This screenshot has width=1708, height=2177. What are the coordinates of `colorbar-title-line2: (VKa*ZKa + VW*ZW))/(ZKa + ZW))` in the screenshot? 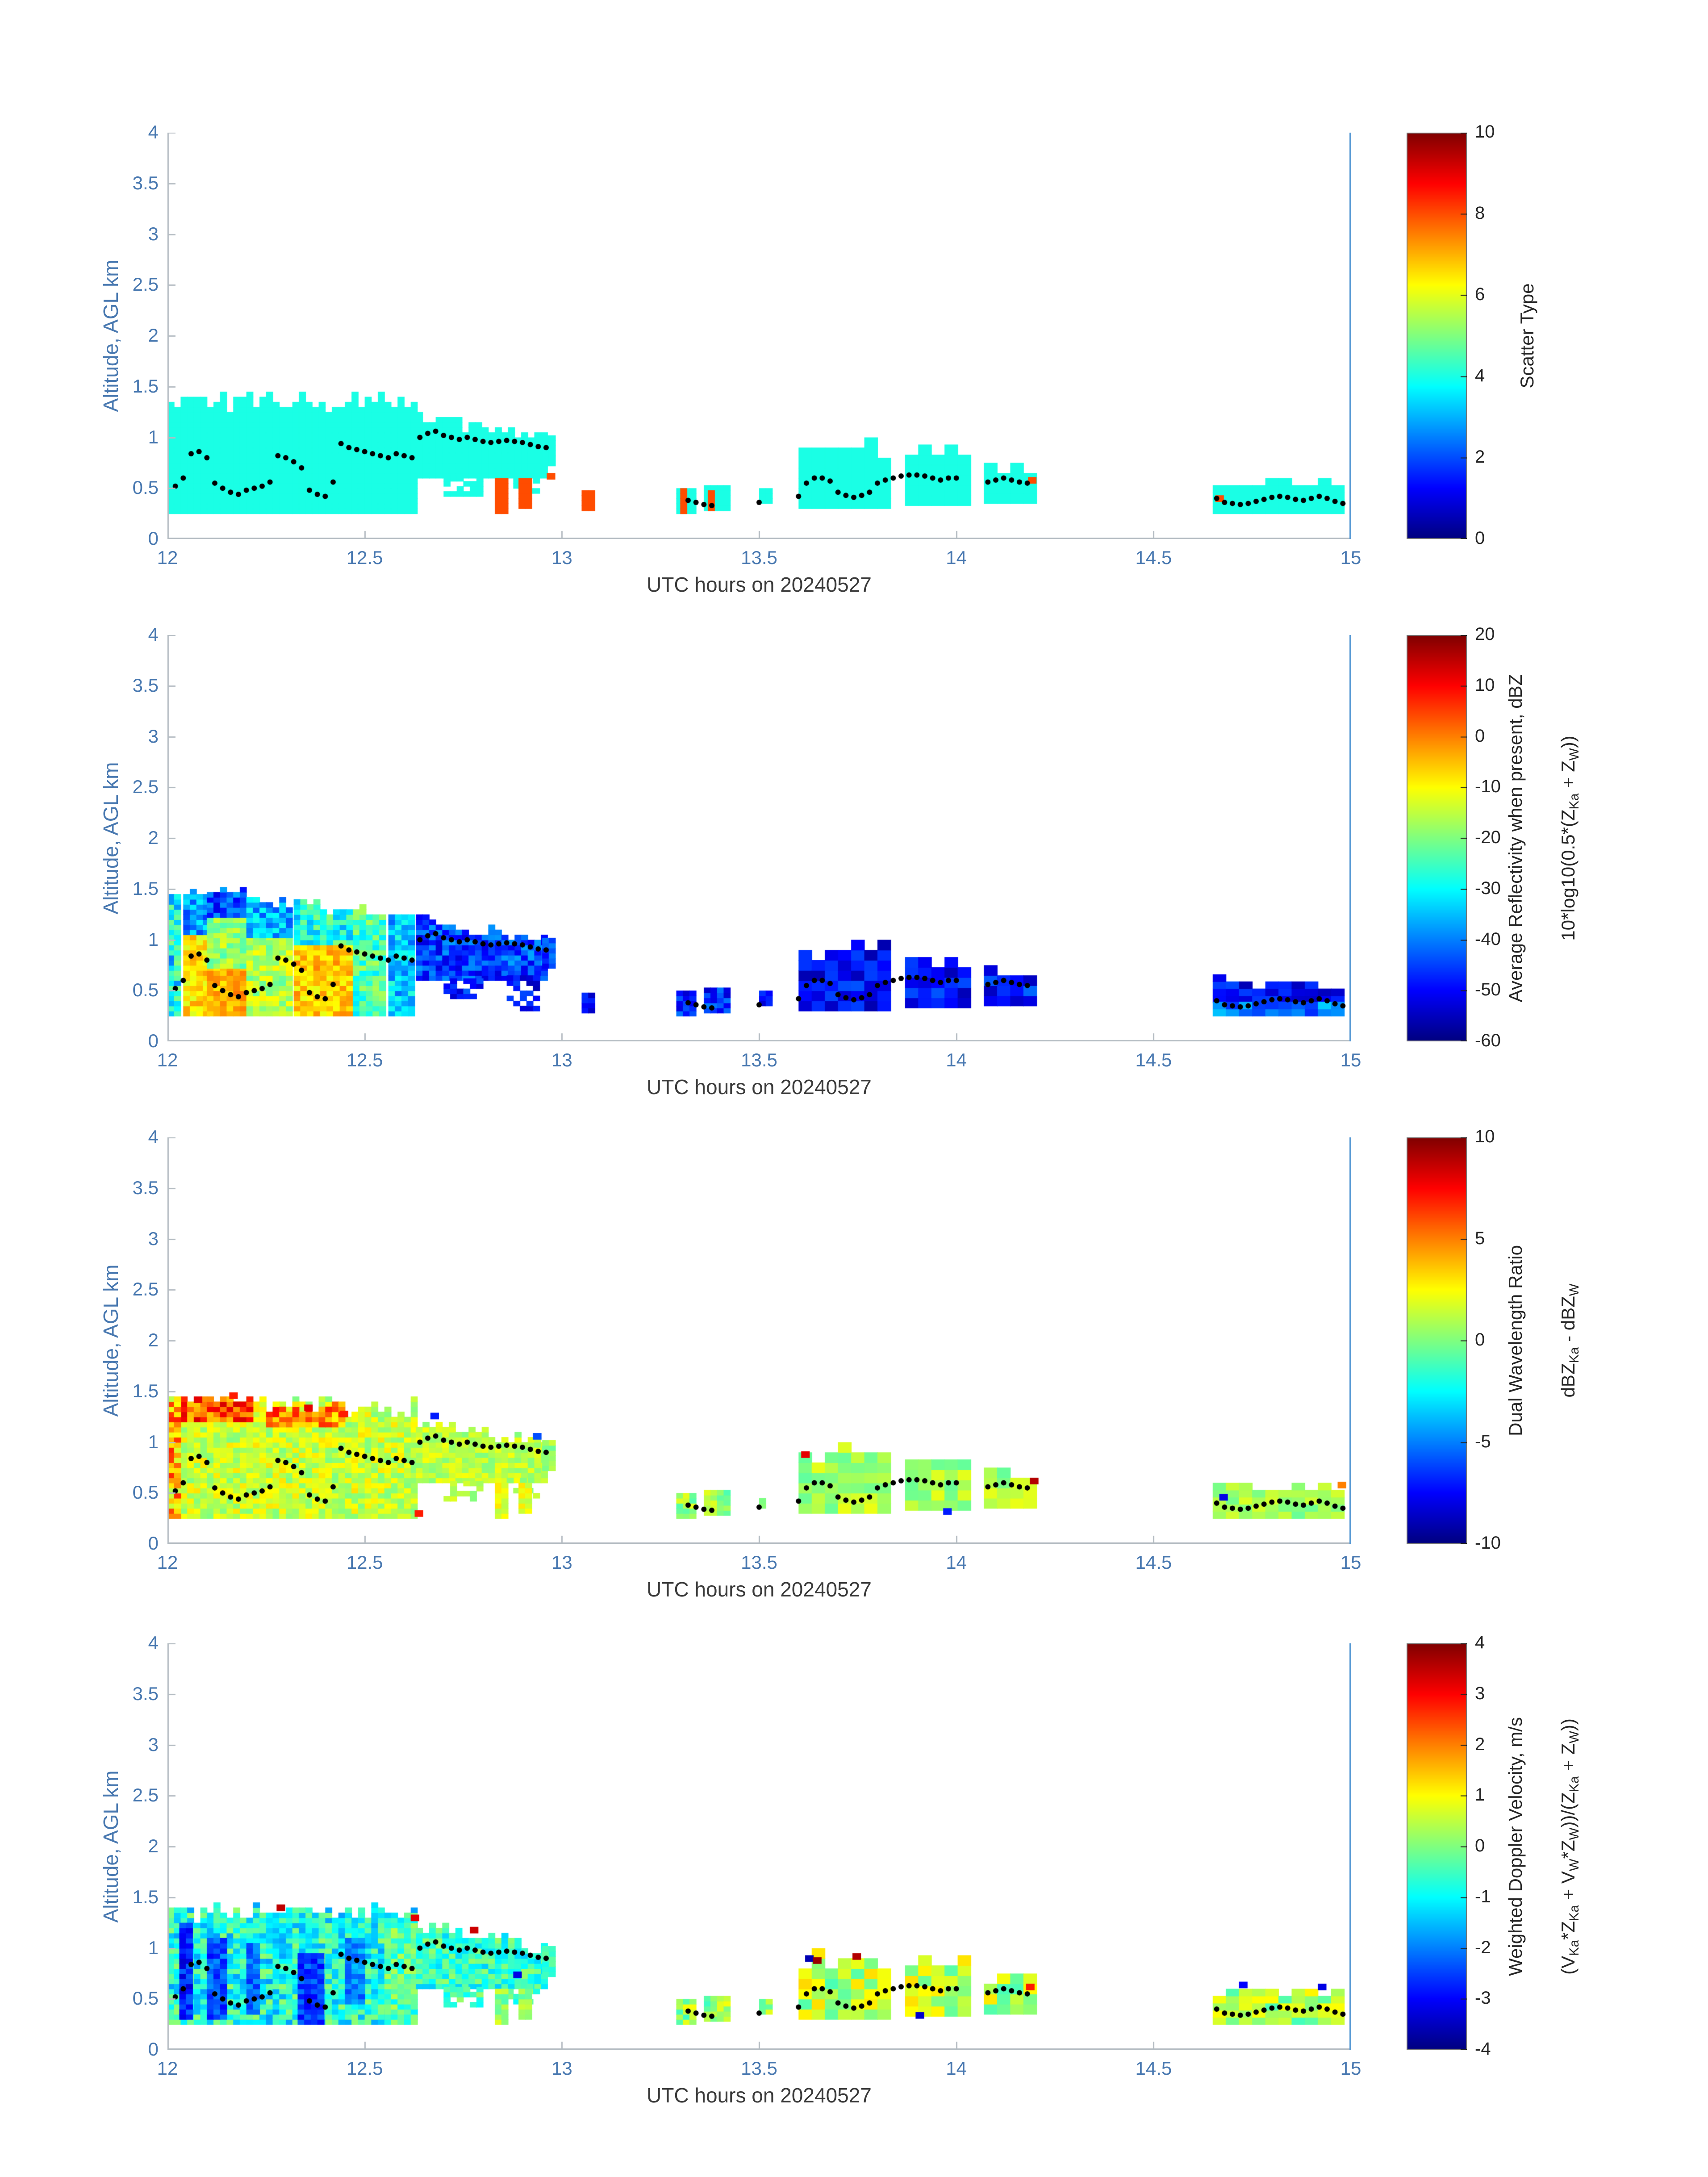 It's located at (1569, 1846).